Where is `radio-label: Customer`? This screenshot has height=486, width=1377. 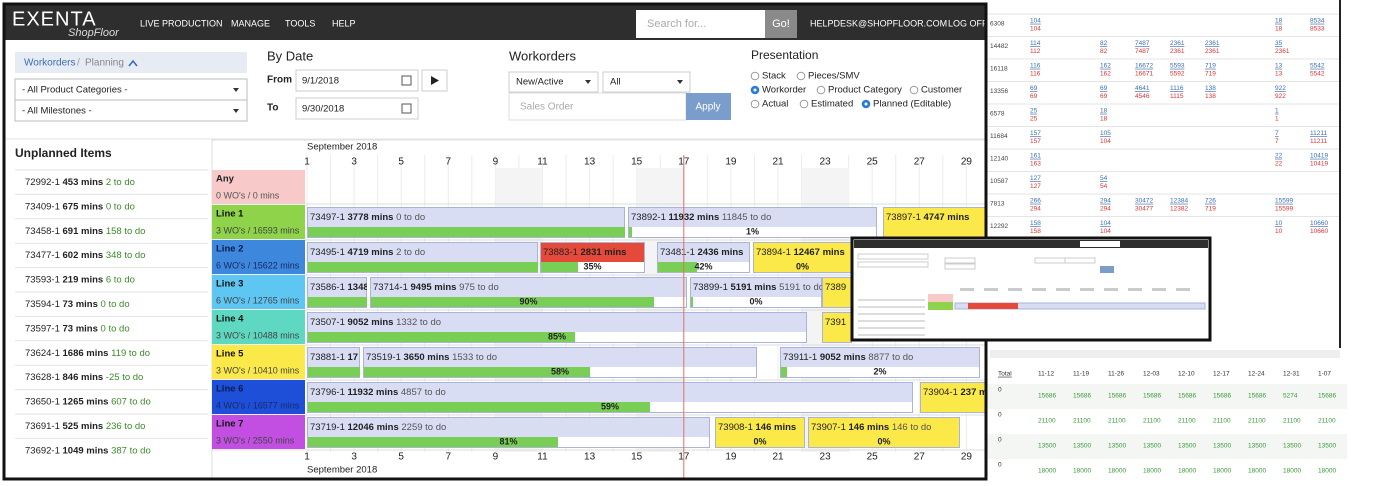
radio-label: Customer is located at coordinates (941, 90).